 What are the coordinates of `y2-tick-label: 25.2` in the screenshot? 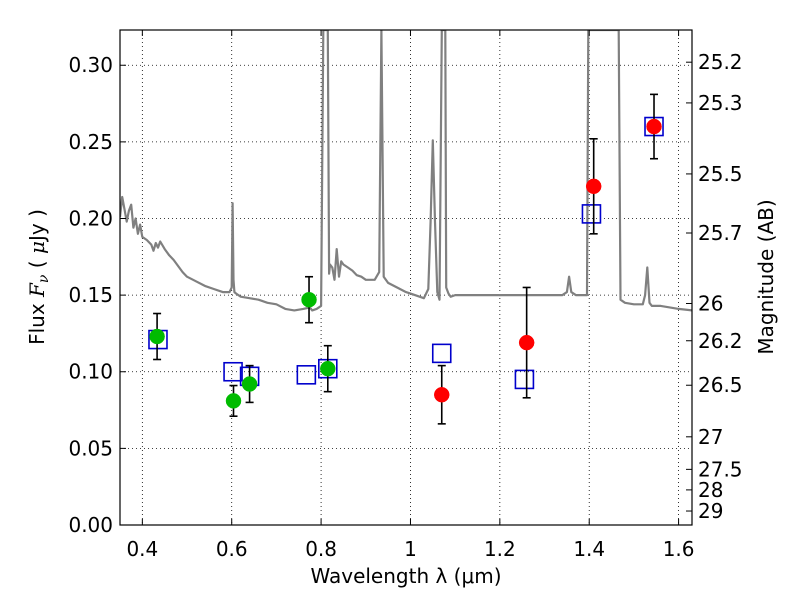 It's located at (720, 62).